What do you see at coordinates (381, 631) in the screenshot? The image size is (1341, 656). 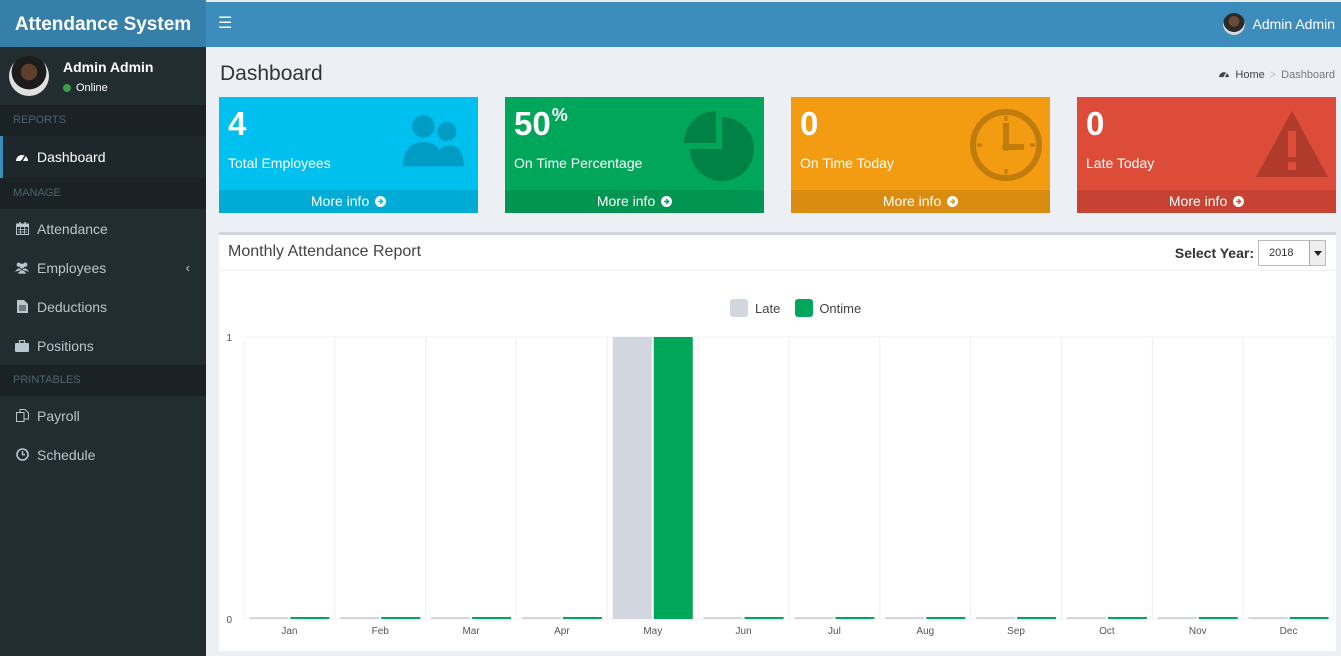 I see `x-tick-label: Feb` at bounding box center [381, 631].